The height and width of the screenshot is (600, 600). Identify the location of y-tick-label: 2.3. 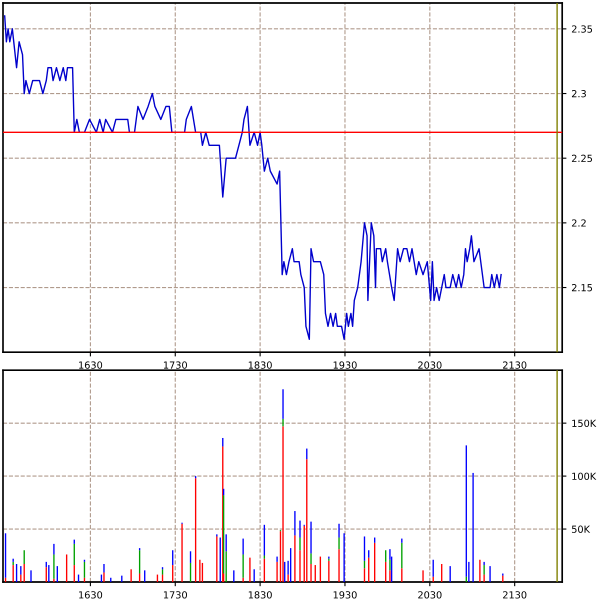
(579, 94).